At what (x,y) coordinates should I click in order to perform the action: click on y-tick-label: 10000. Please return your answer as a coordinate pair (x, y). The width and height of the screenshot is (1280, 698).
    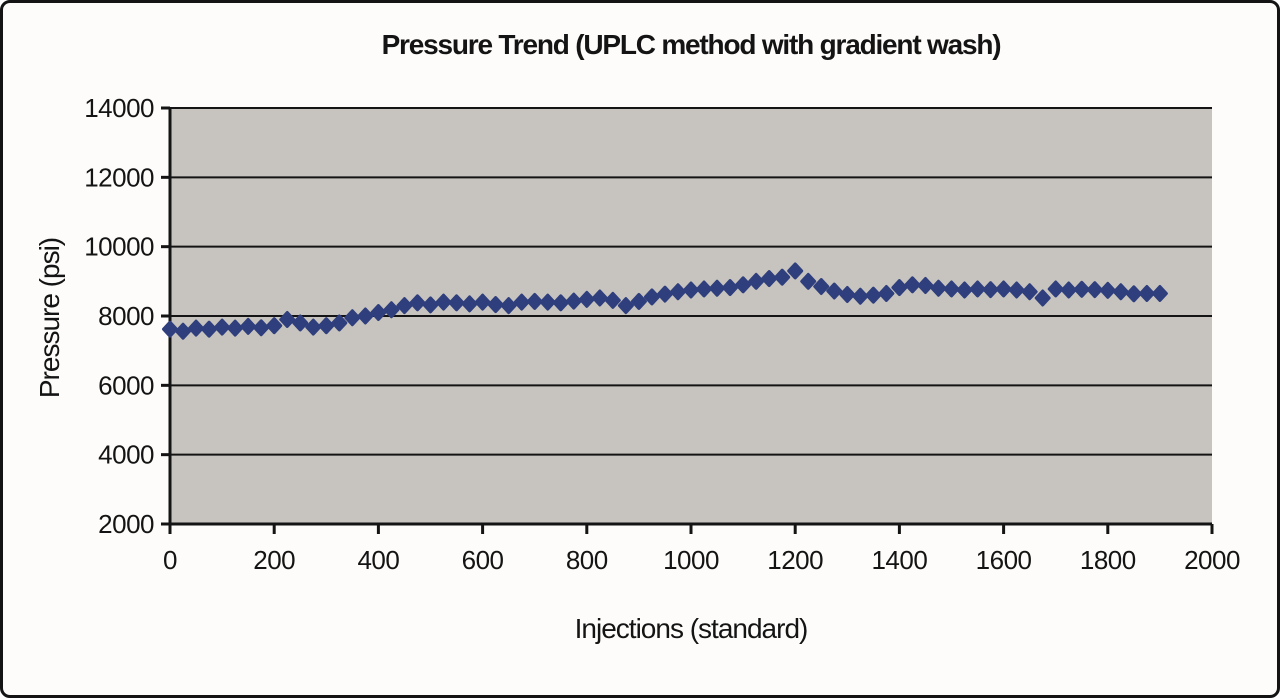
    Looking at the image, I should click on (119, 247).